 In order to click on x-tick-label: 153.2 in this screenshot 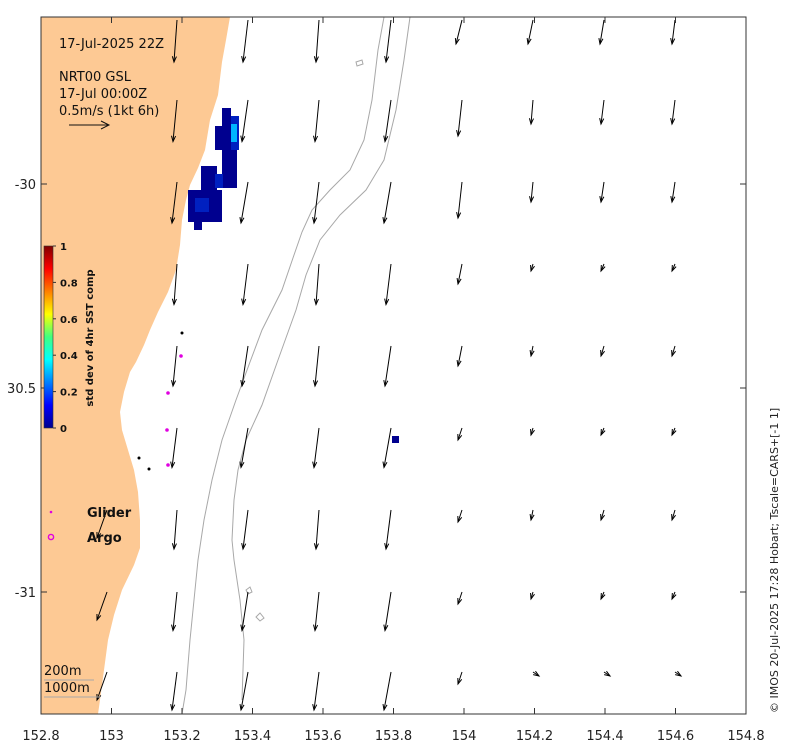, I will do `click(181, 736)`.